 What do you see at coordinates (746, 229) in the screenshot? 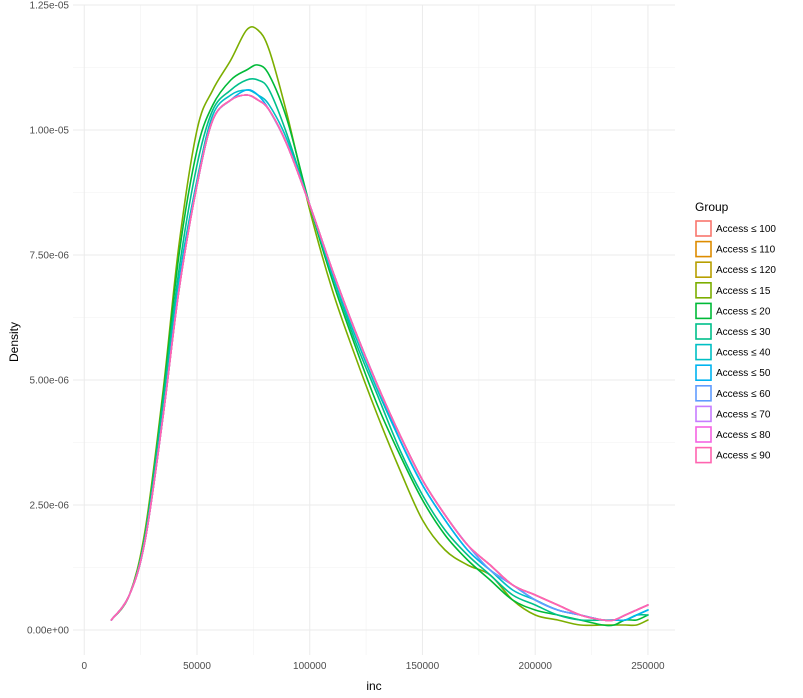
I see `legend-label: Access ≤ 100` at bounding box center [746, 229].